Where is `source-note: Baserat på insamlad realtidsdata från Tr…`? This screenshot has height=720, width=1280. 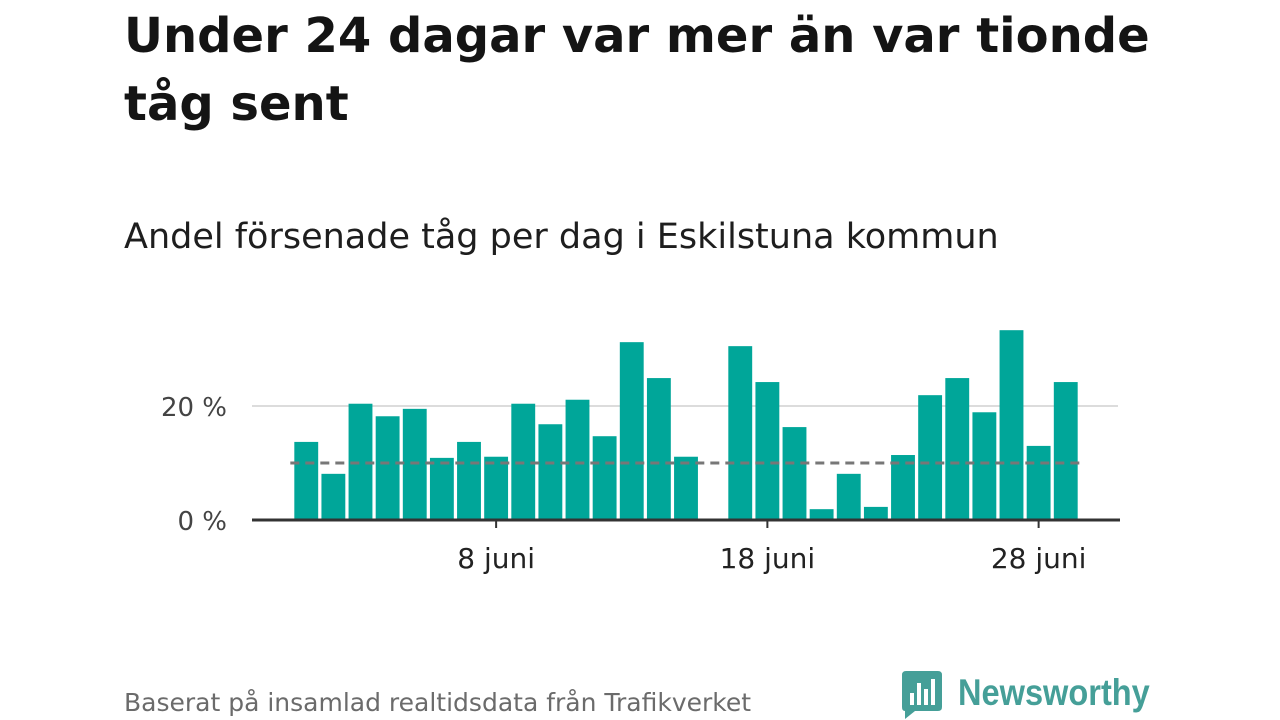
source-note: Baserat på insamlad realtidsdata från Tr… is located at coordinates (438, 702).